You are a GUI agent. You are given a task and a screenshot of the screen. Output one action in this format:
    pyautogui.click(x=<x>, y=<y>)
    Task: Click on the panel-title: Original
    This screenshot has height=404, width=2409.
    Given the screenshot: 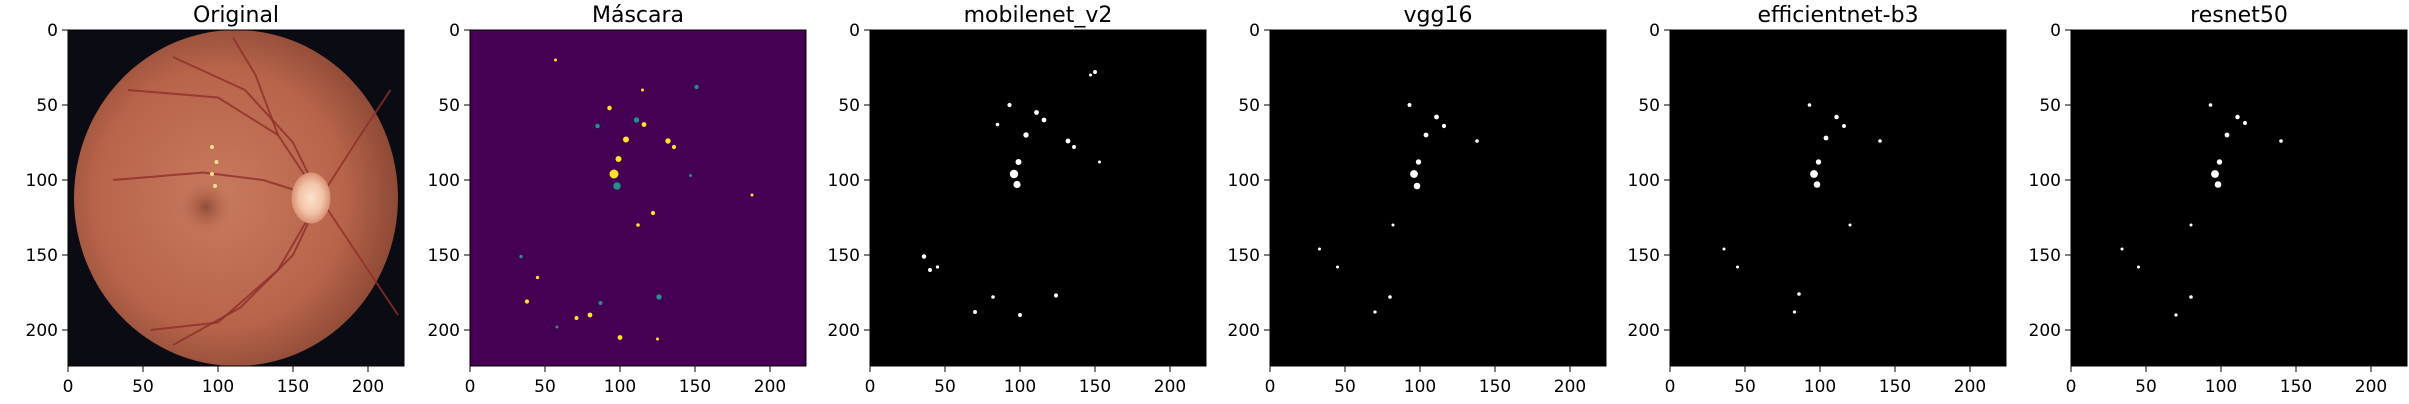 What is the action you would take?
    pyautogui.click(x=236, y=15)
    